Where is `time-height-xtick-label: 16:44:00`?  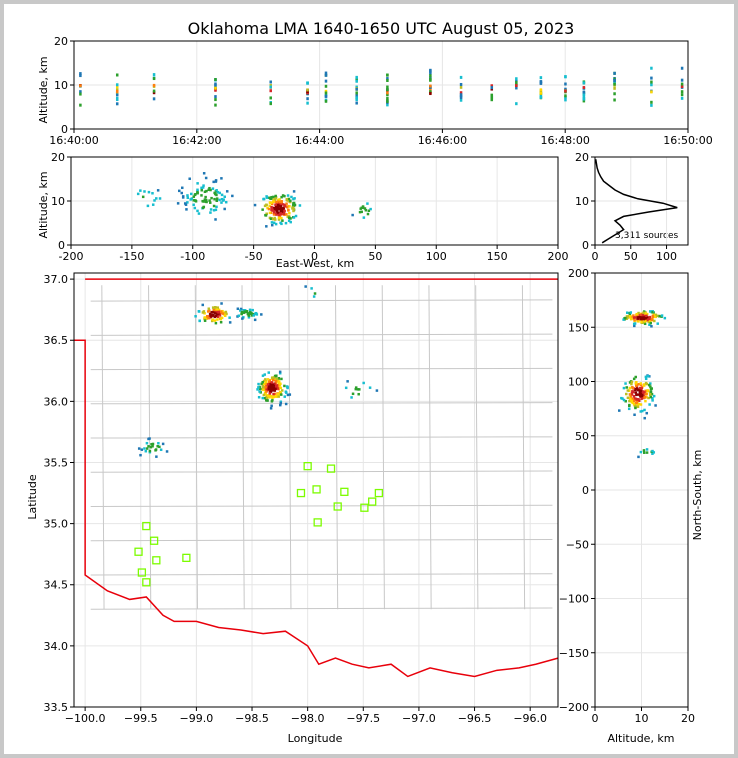 time-height-xtick-label: 16:44:00 is located at coordinates (319, 140).